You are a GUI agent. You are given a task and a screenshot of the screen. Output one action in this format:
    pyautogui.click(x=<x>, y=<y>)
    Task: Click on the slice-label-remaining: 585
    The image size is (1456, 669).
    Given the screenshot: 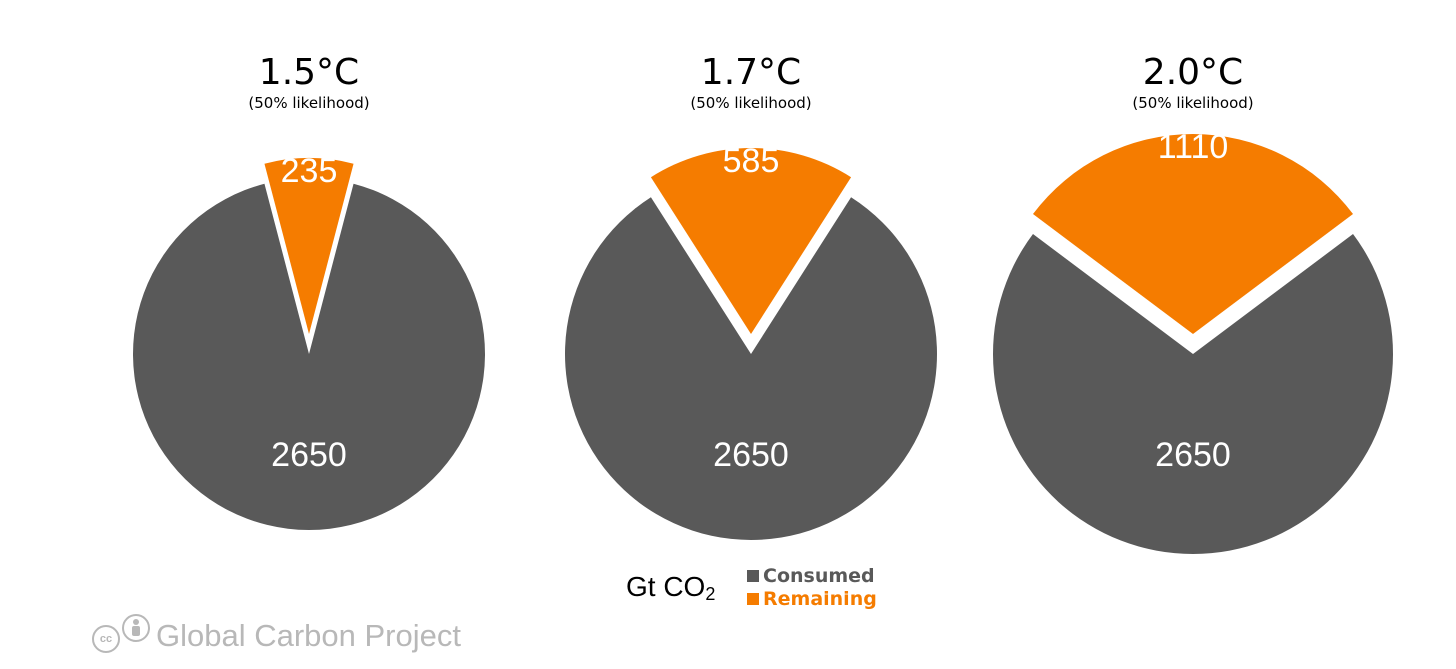 What is the action you would take?
    pyautogui.click(x=751, y=161)
    